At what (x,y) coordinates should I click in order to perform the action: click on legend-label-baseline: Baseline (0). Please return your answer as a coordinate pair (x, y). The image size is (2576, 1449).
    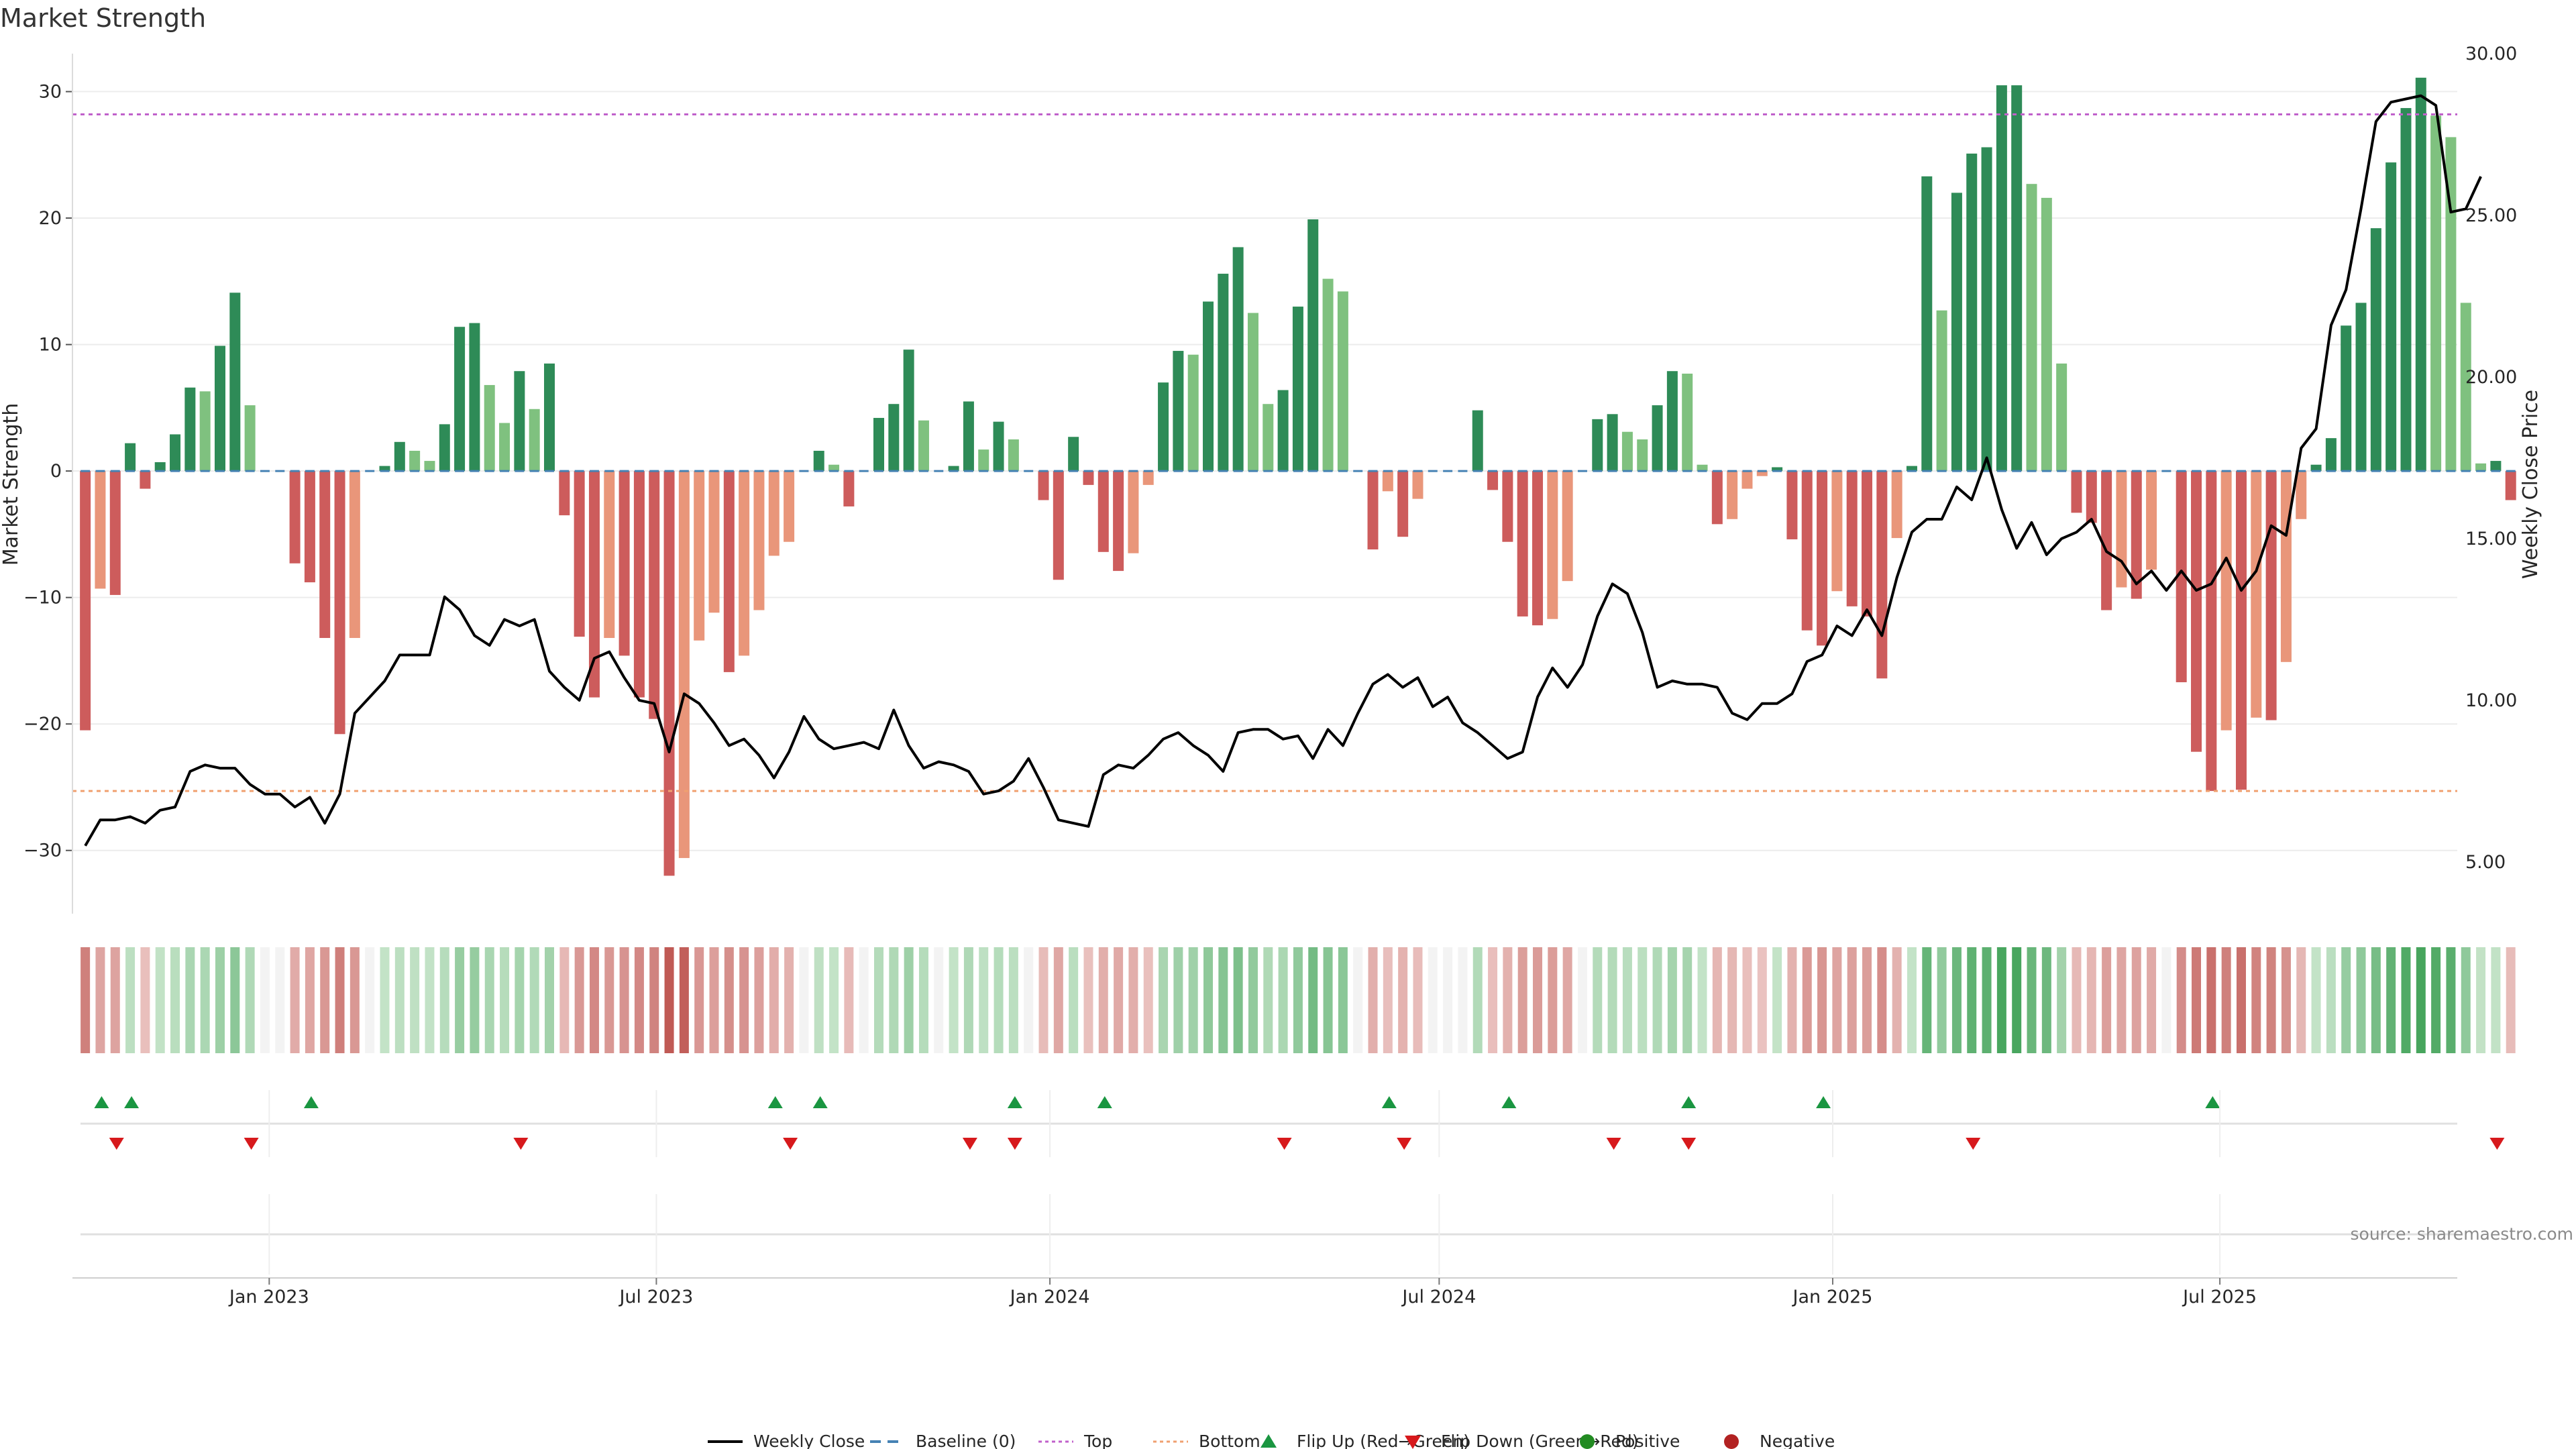
    Looking at the image, I should click on (966, 1440).